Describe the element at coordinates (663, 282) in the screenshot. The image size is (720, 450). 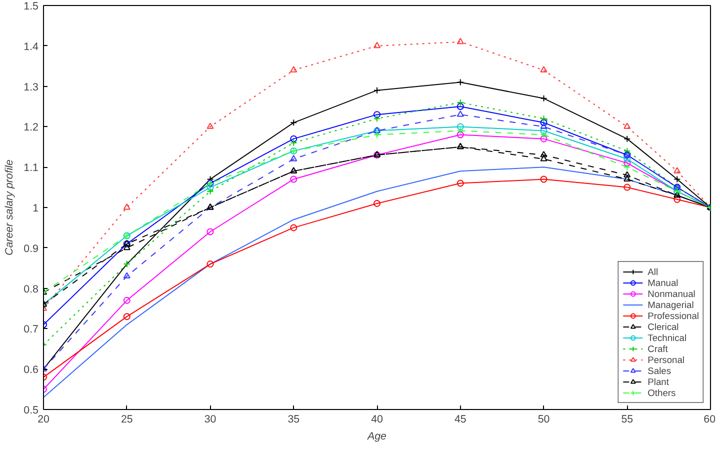
I see `legend-label: Manual` at that location.